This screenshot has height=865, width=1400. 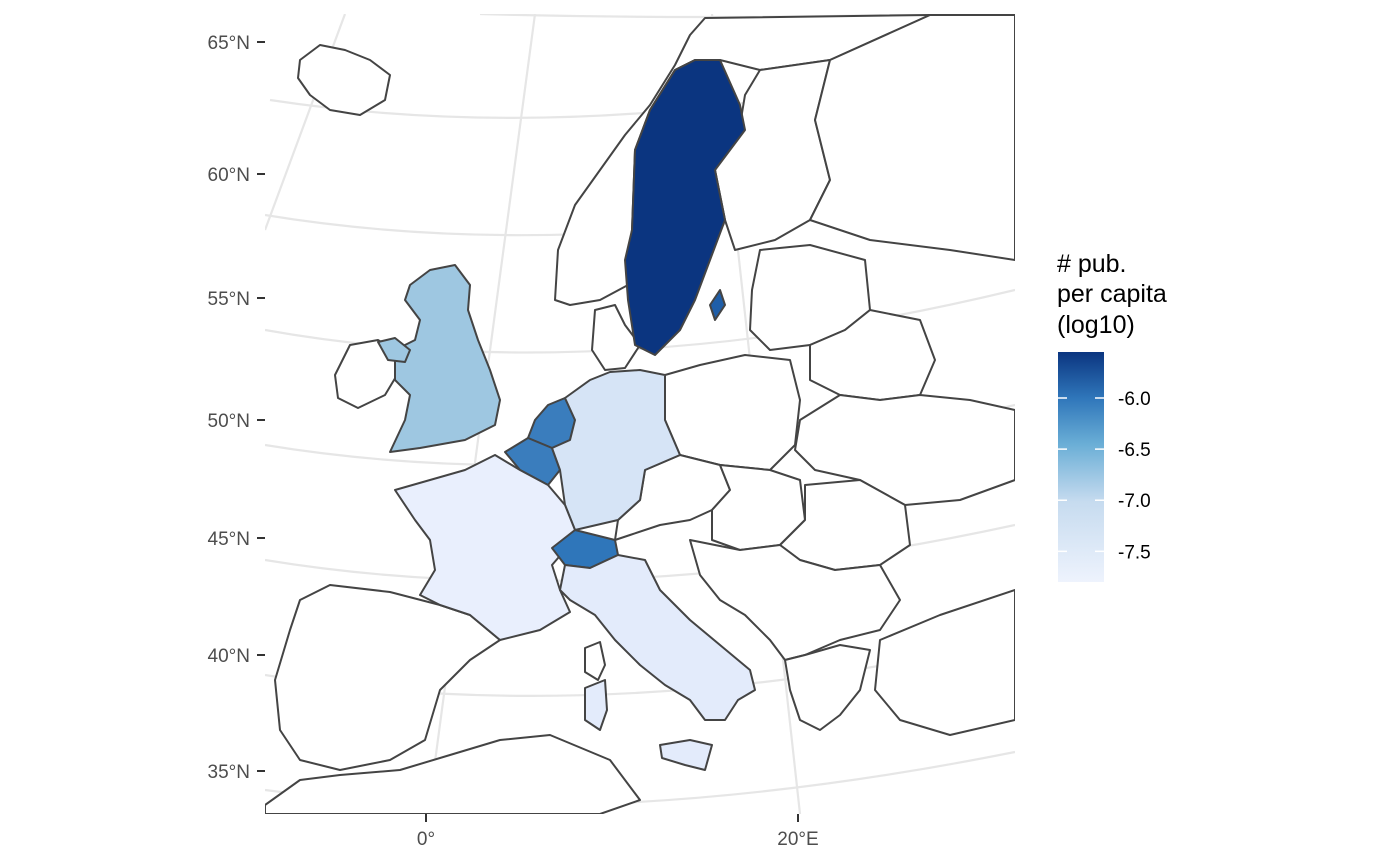 I want to click on lat-tick-60: 60°N, so click(x=236, y=175).